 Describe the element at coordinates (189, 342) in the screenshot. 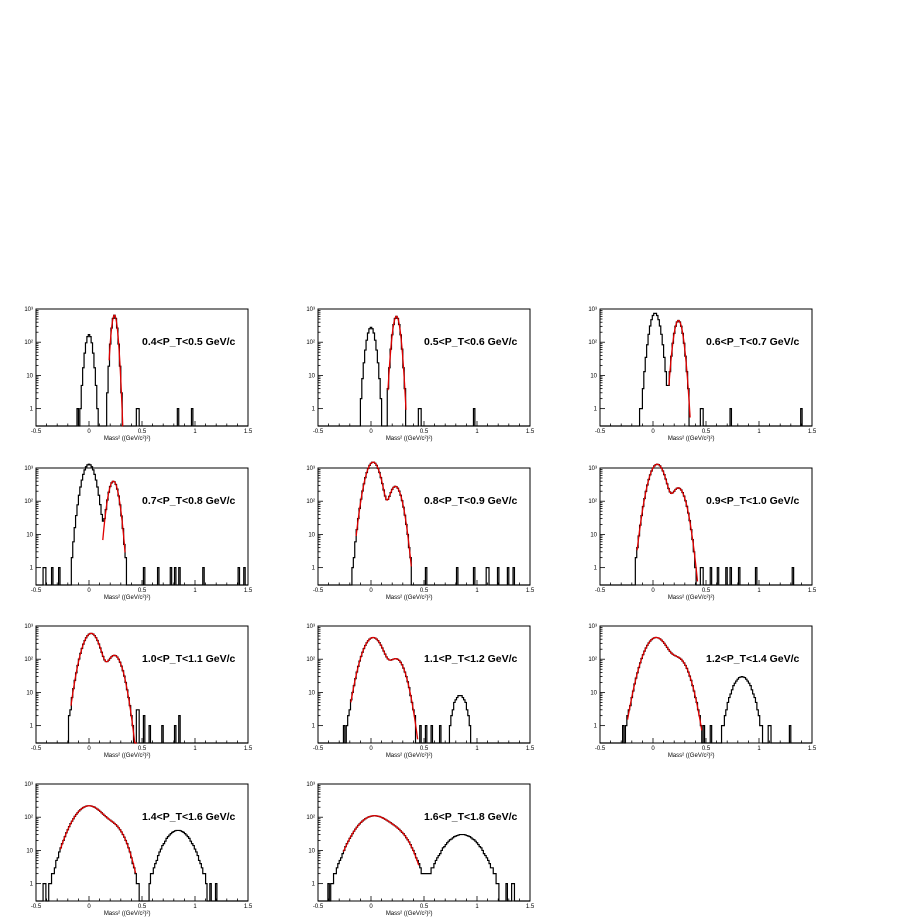

I see `panel-title: 0.4<P_T<0.5 GeV/c` at that location.